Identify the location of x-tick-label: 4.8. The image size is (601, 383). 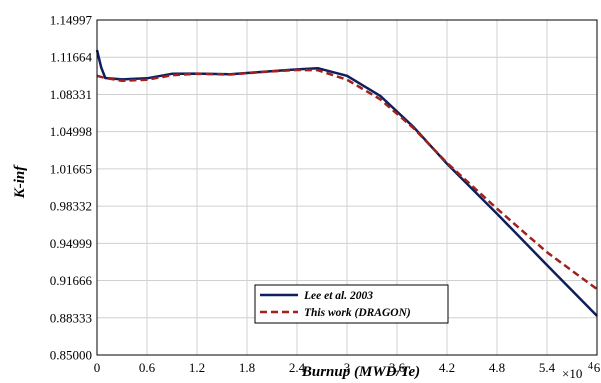
(497, 367).